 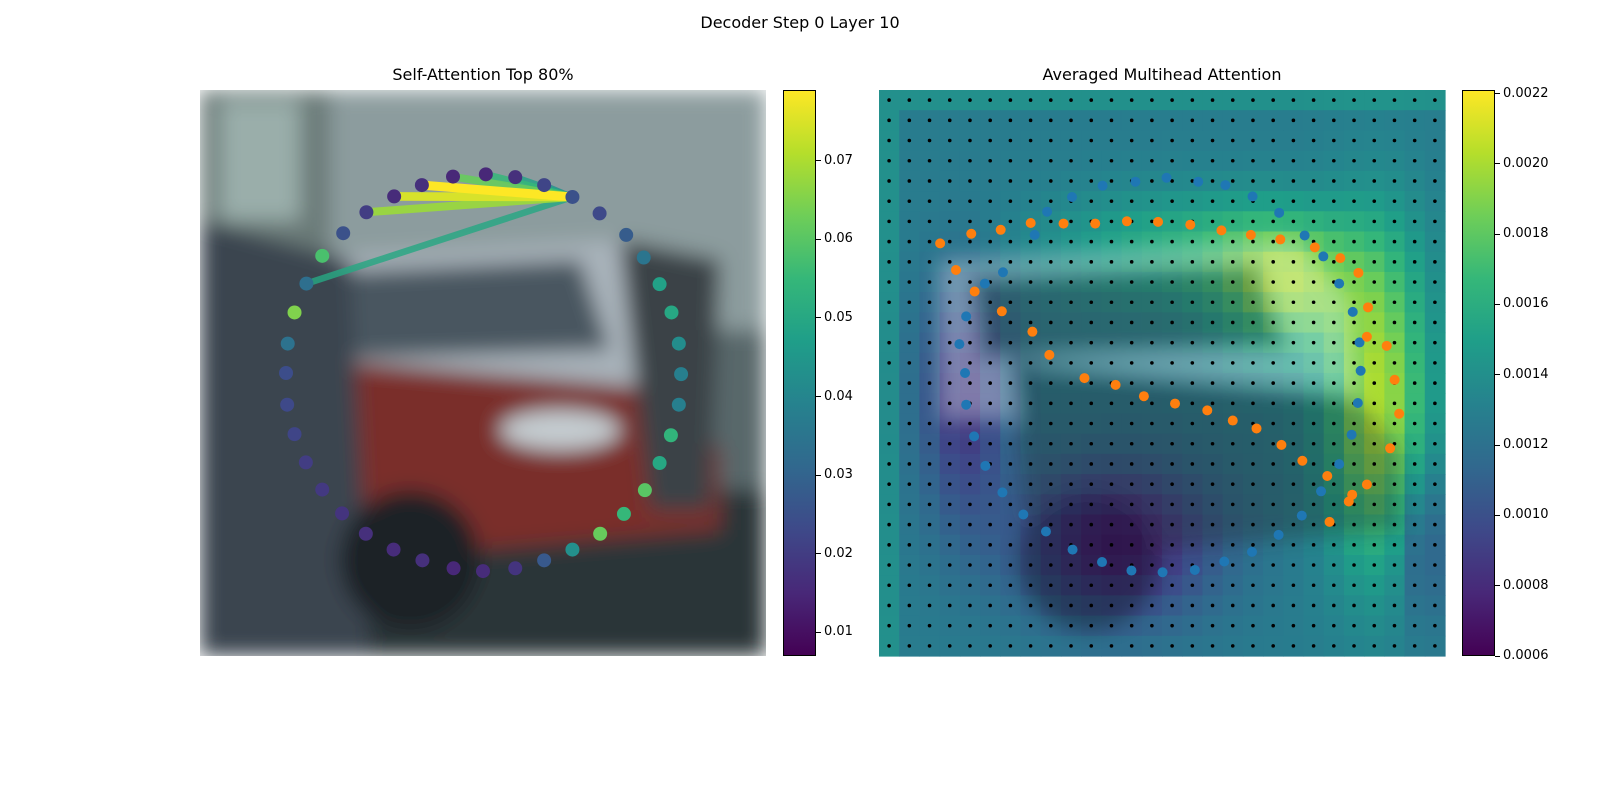 What do you see at coordinates (838, 475) in the screenshot?
I see `colorbar-tick-label: 0.03` at bounding box center [838, 475].